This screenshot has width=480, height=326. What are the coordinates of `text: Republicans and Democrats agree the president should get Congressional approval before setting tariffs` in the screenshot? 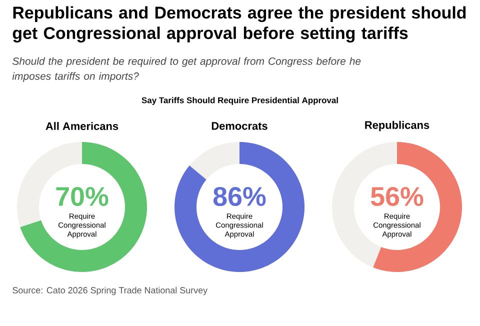 It's located at (239, 24).